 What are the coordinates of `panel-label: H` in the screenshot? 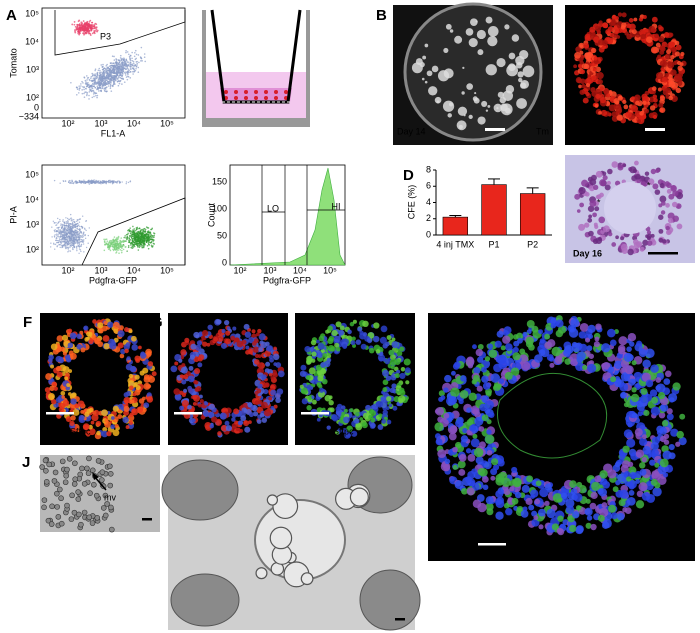 It's located at (283, 322).